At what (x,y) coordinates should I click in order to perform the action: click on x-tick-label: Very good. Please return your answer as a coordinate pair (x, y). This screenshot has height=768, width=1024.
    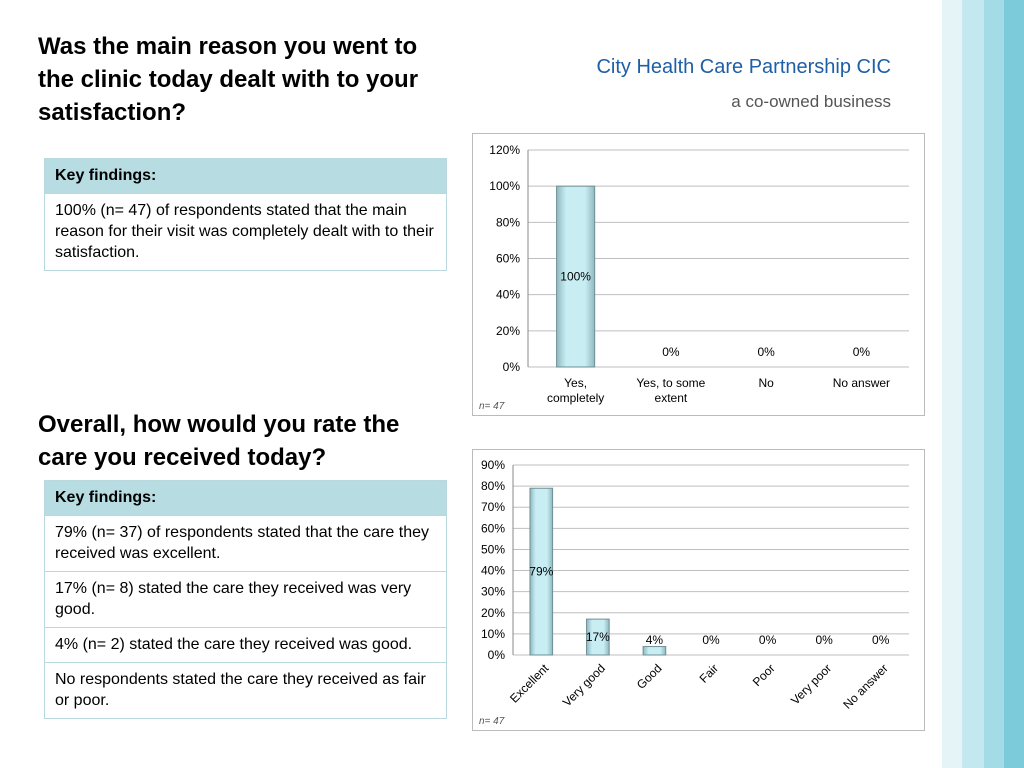
    Looking at the image, I should click on (584, 685).